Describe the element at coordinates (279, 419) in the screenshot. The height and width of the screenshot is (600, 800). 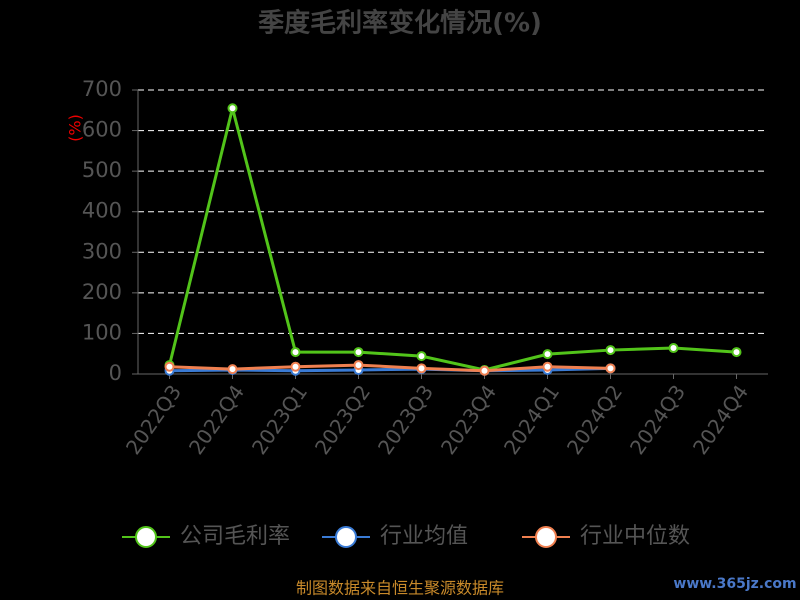
I see `x-tick-label: 2023Q1` at that location.